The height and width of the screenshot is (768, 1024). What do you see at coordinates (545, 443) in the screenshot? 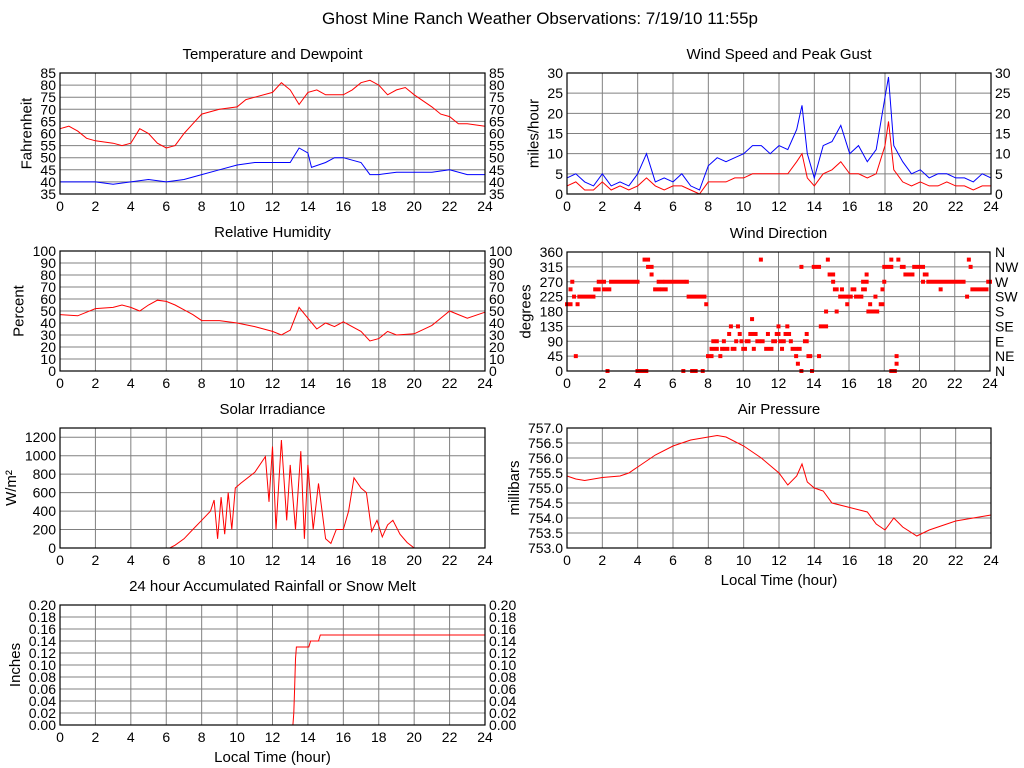
I see `y-tick-label: 756.5` at bounding box center [545, 443].